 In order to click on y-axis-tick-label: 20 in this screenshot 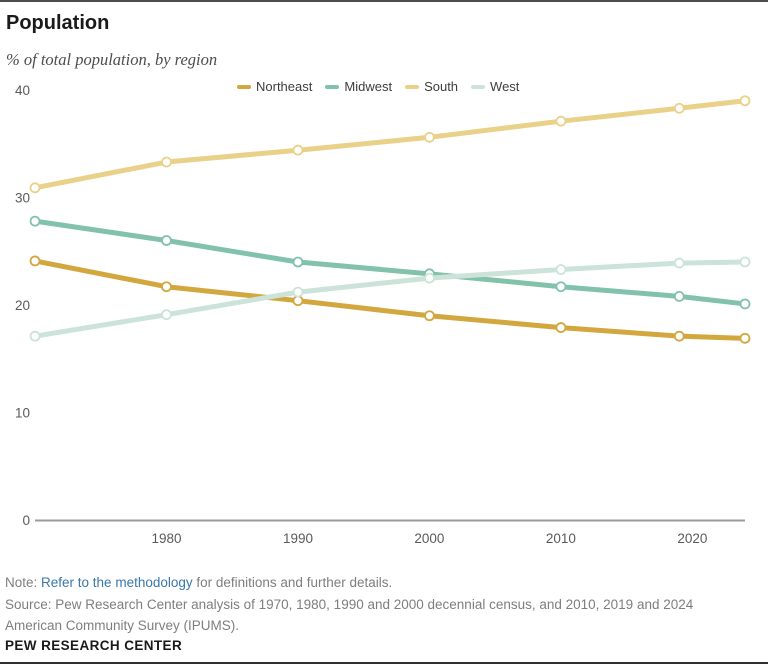, I will do `click(22, 305)`.